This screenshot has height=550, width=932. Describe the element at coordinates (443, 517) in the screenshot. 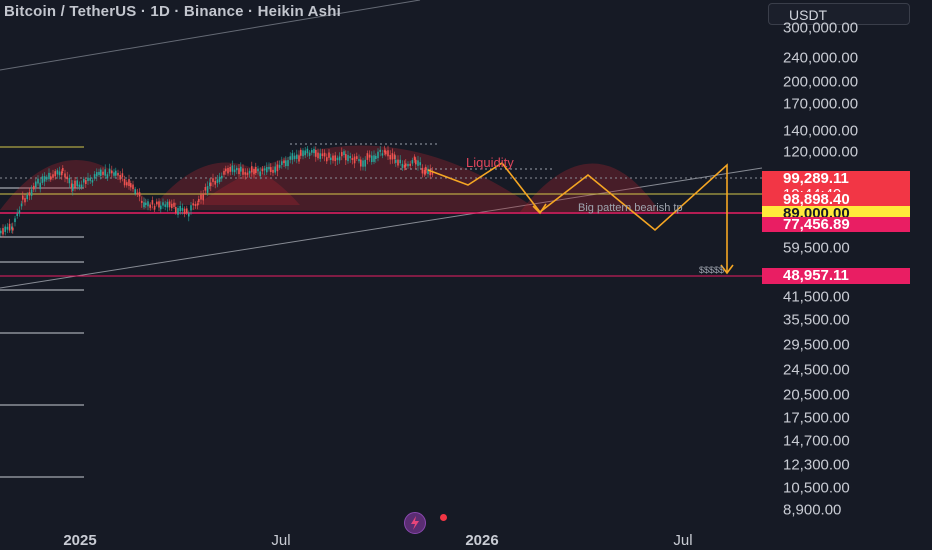

I see `notification-dot-icon` at that location.